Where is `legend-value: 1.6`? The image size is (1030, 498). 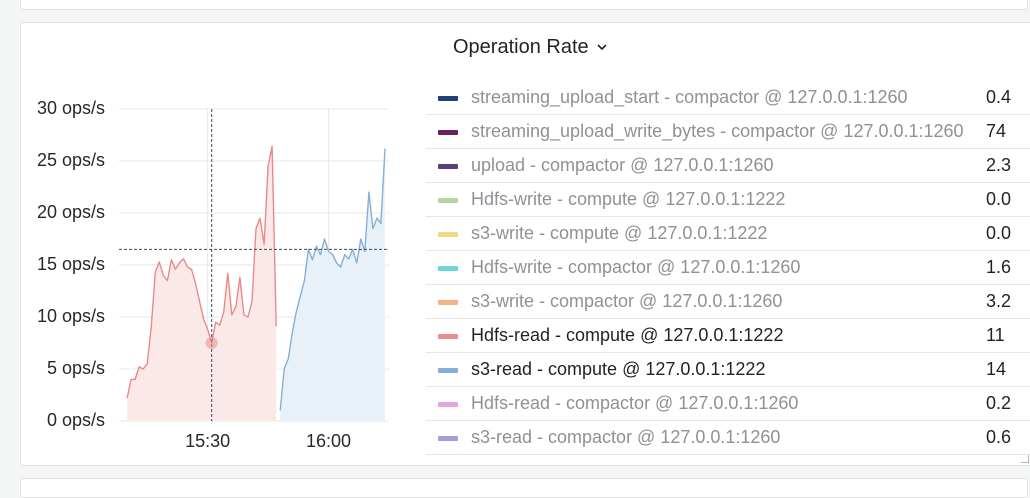 legend-value: 1.6 is located at coordinates (998, 267).